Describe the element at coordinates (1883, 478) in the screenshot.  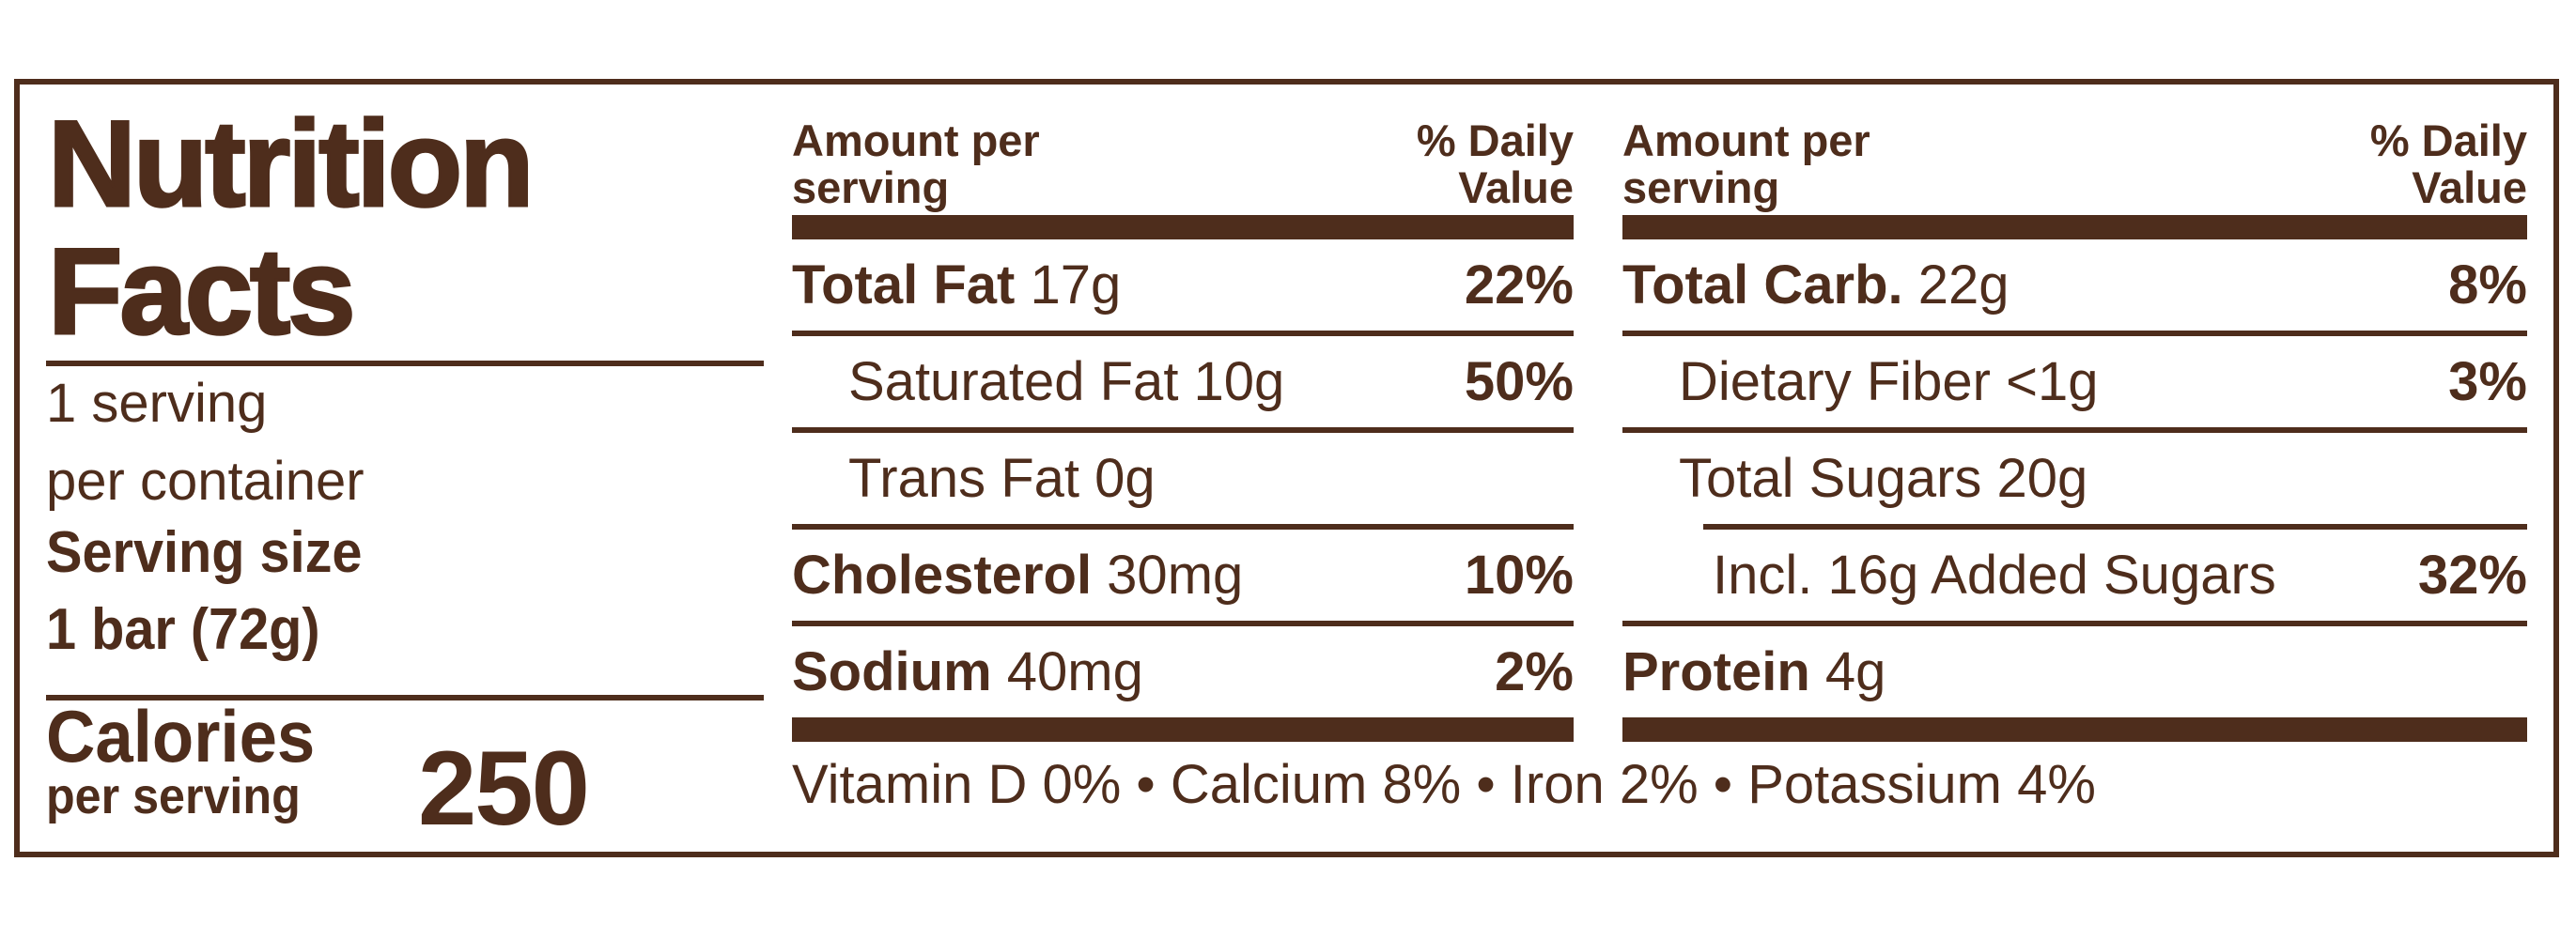
I see `nutrient-amount: Total Sugars 20g` at that location.